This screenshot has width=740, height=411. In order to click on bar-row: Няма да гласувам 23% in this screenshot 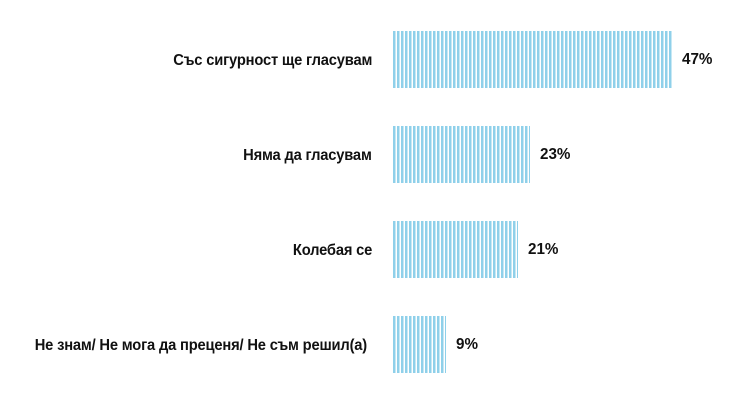, I will do `click(370, 155)`.